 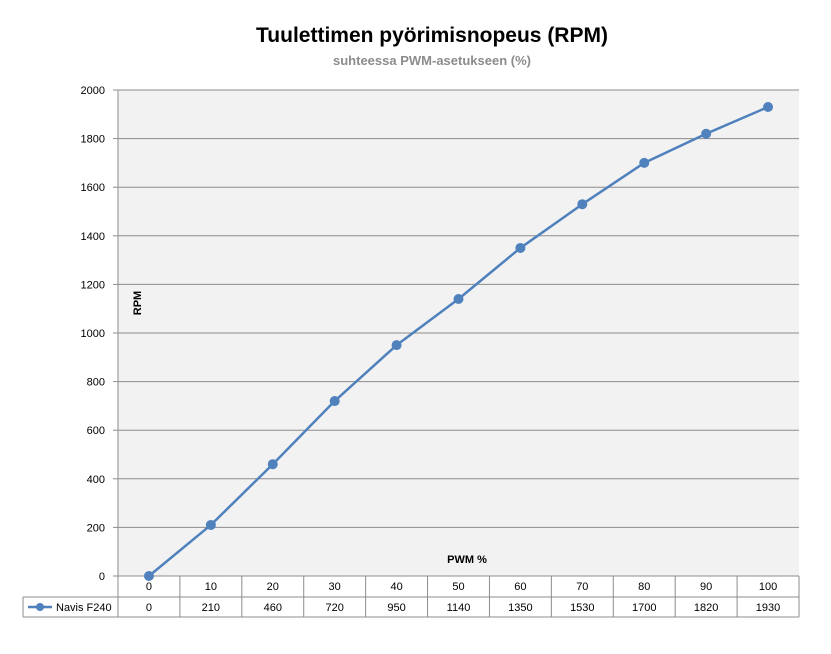 I want to click on legend-label: Navis F240, so click(x=84, y=608).